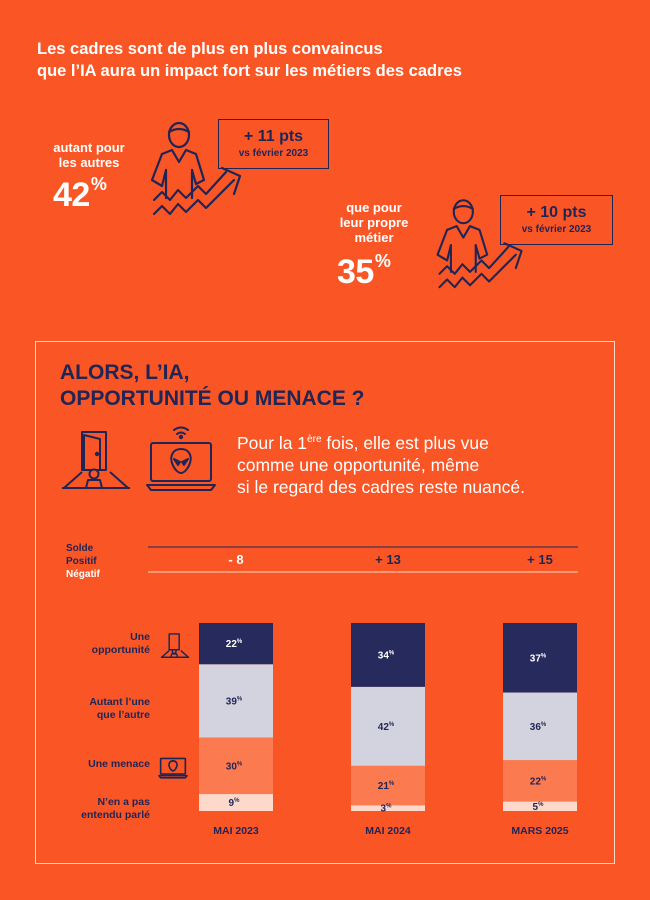 This screenshot has height=900, width=650. Describe the element at coordinates (388, 831) in the screenshot. I see `category-label: MAI 2024` at that location.